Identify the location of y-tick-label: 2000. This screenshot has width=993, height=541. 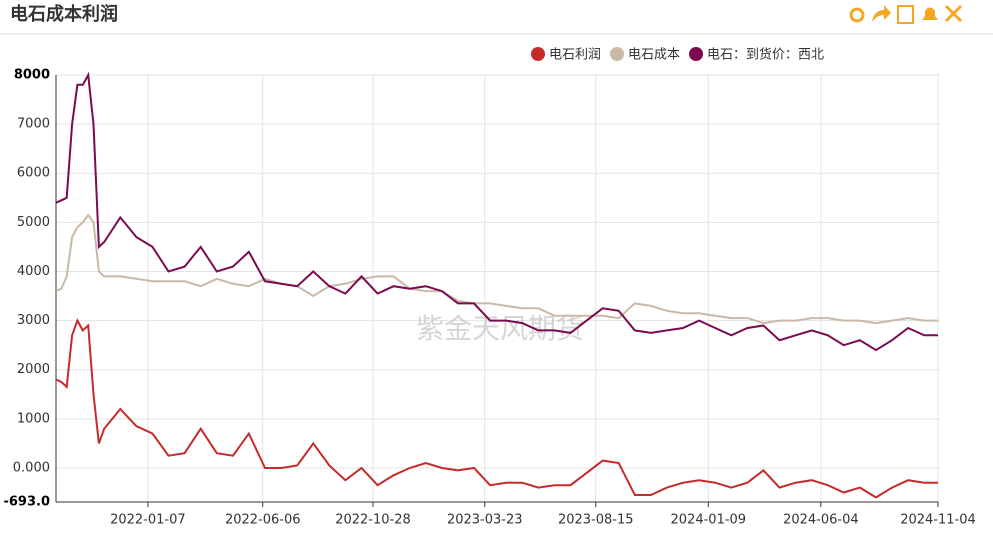
(33, 369).